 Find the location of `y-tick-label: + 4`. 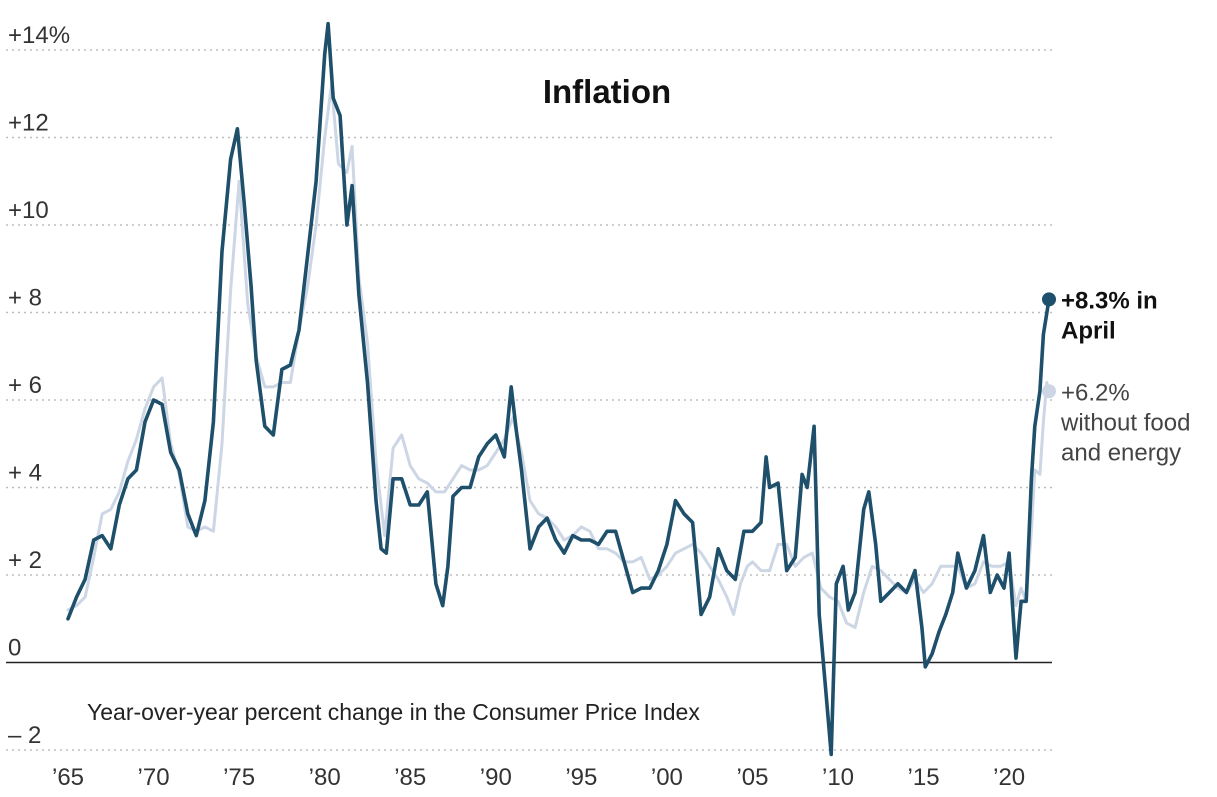

y-tick-label: + 4 is located at coordinates (25, 473).